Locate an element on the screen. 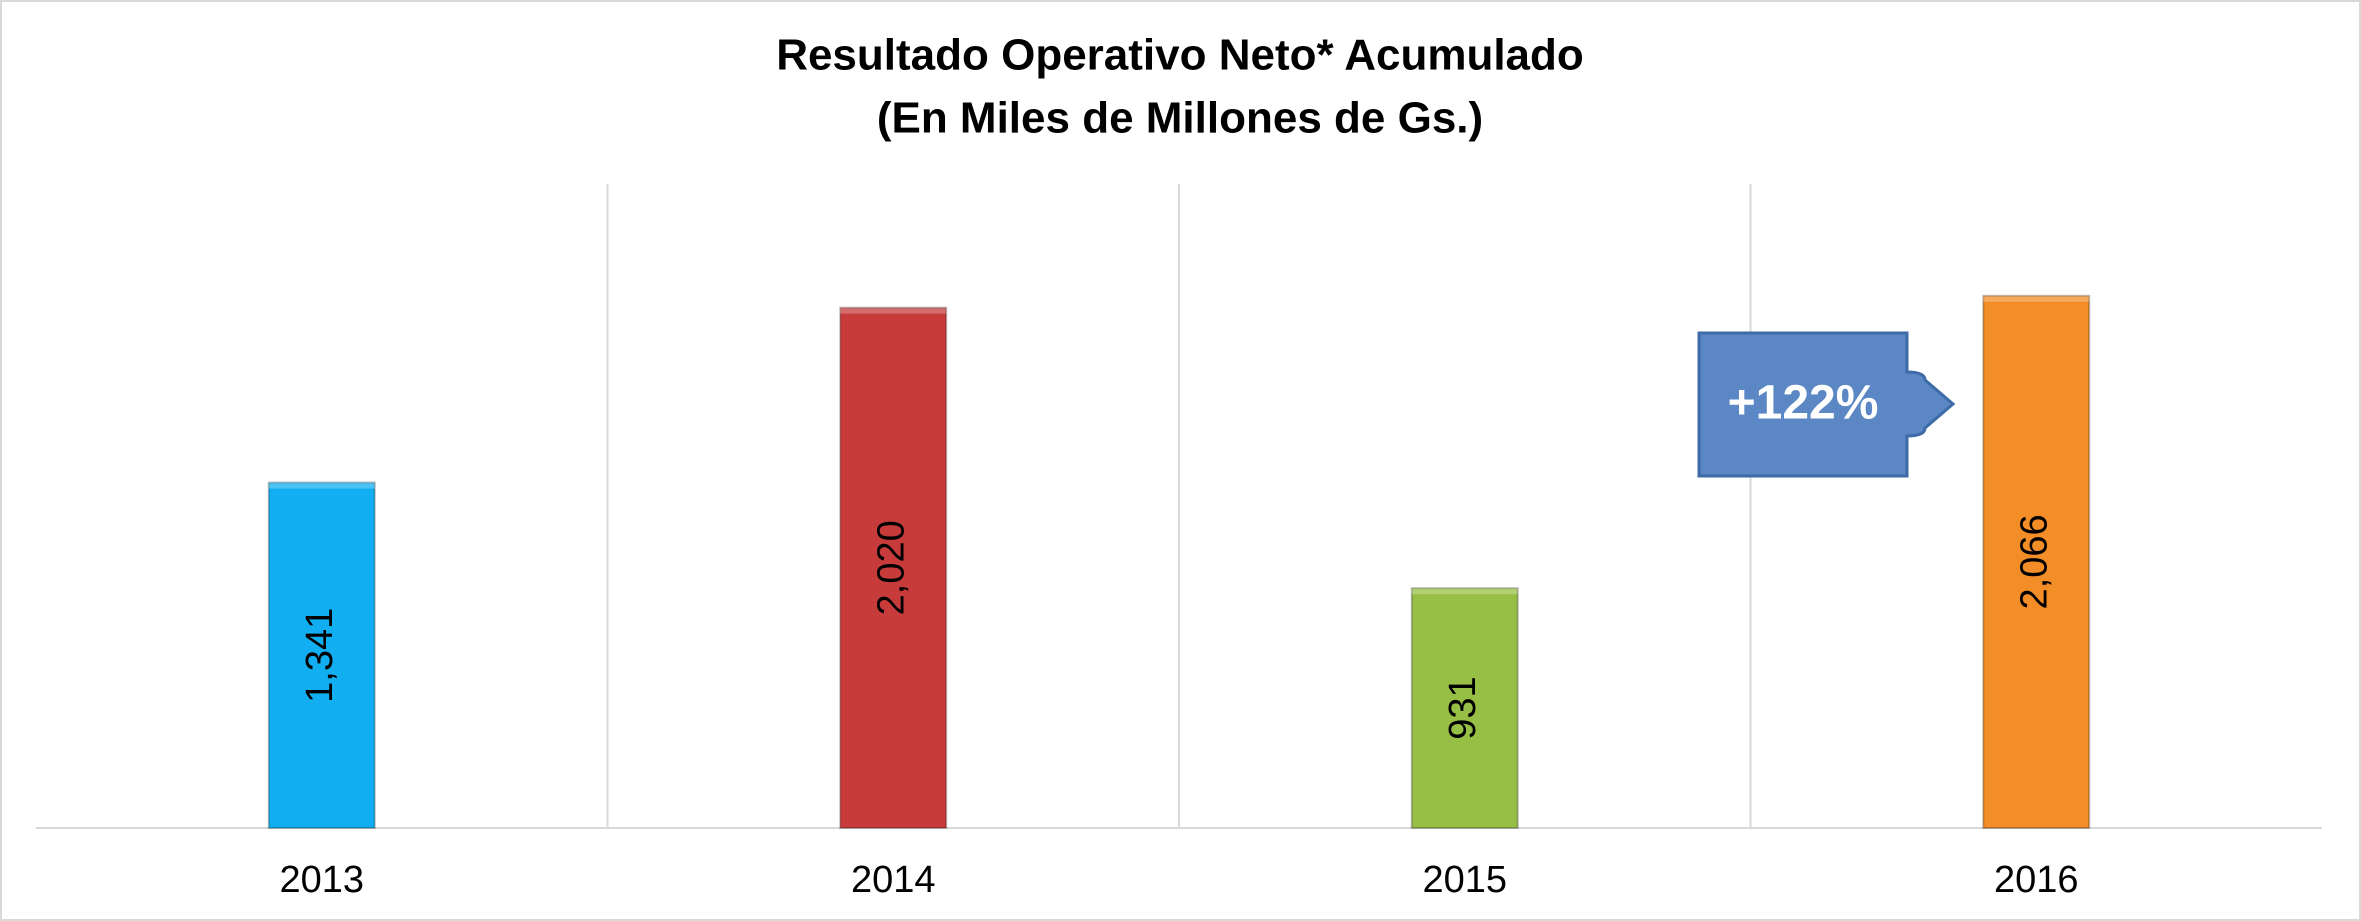 This screenshot has width=2361, height=921. x-tick-label: 2013 is located at coordinates (321, 880).